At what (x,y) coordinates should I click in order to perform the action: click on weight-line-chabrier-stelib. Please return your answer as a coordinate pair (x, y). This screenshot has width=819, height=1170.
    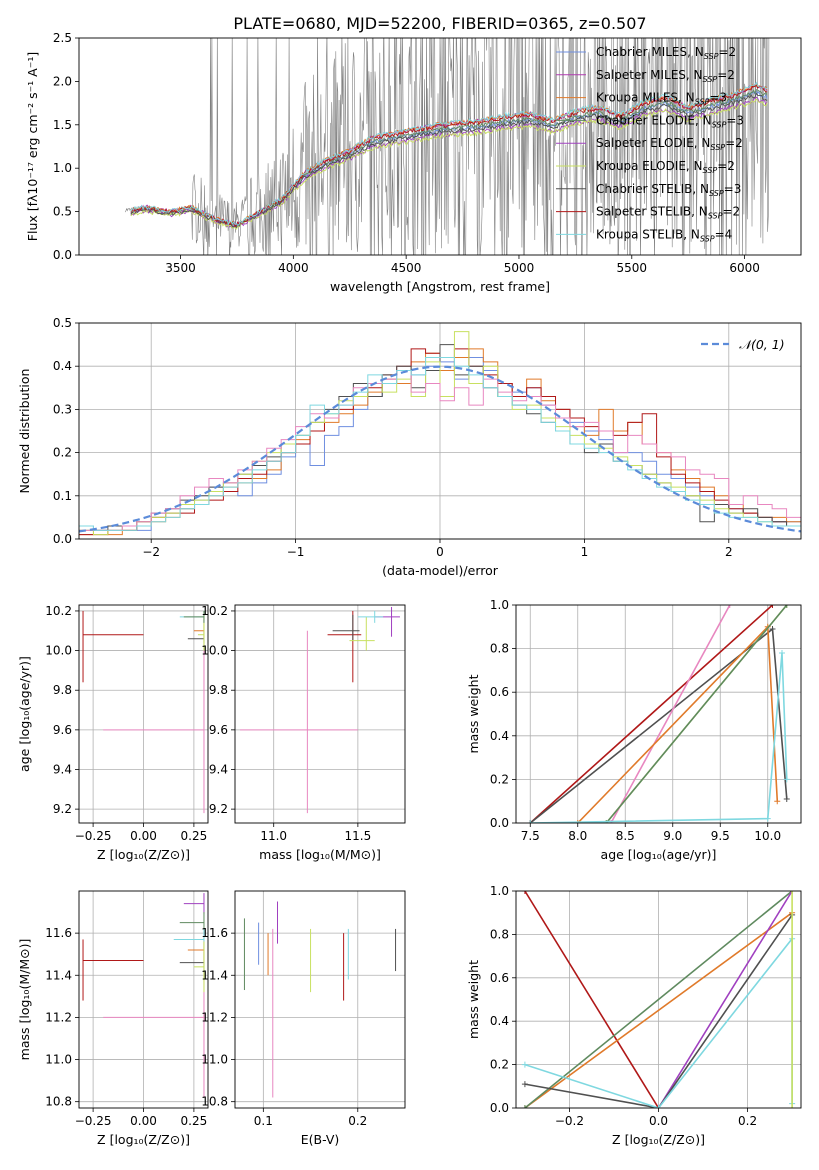
    Looking at the image, I should click on (658, 725).